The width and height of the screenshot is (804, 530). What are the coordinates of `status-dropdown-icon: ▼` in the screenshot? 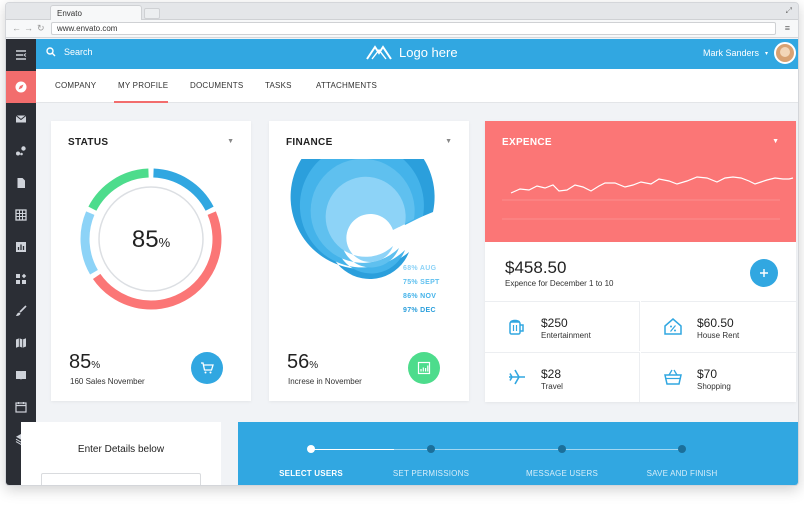 It's located at (230, 141).